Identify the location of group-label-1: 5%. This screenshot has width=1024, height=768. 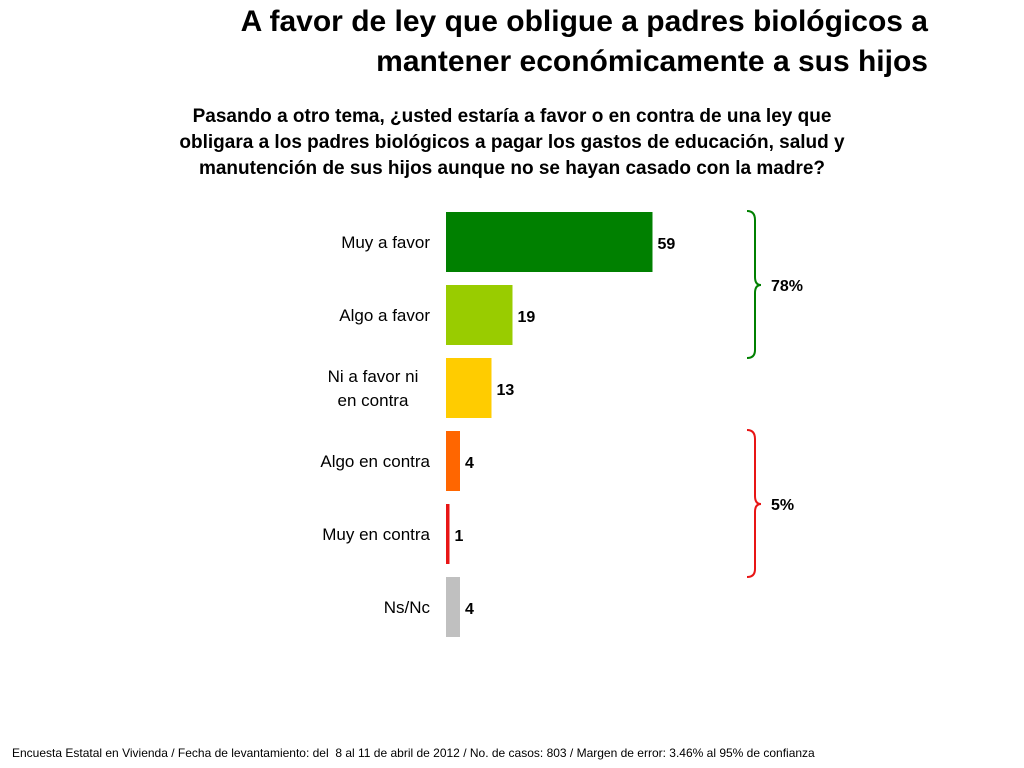
(782, 505).